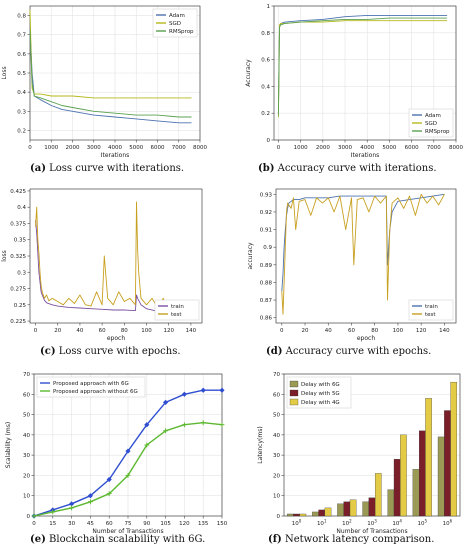  I want to click on y-tick-label: 0.4, so click(21, 93).